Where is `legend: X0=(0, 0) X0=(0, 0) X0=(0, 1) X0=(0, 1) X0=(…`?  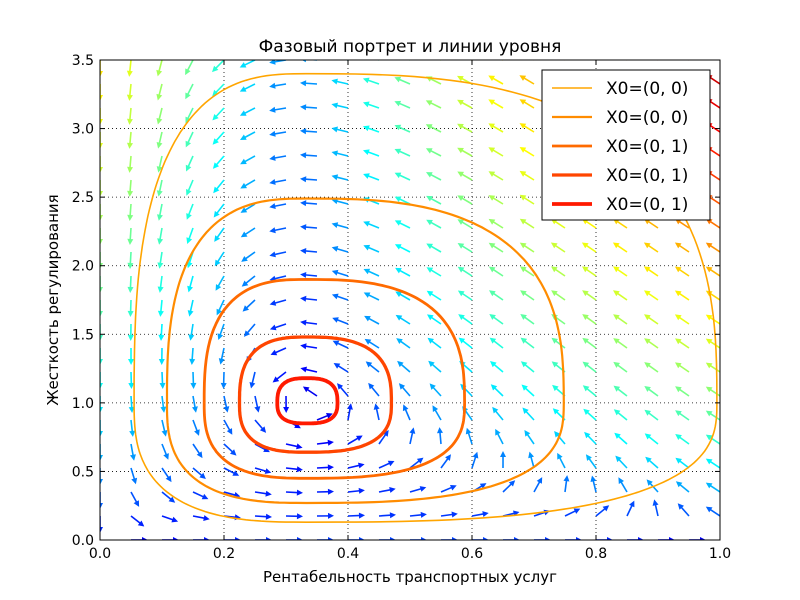 legend: X0=(0, 0) X0=(0, 0) X0=(0, 1) X0=(0, 1) X0=(… is located at coordinates (626, 145).